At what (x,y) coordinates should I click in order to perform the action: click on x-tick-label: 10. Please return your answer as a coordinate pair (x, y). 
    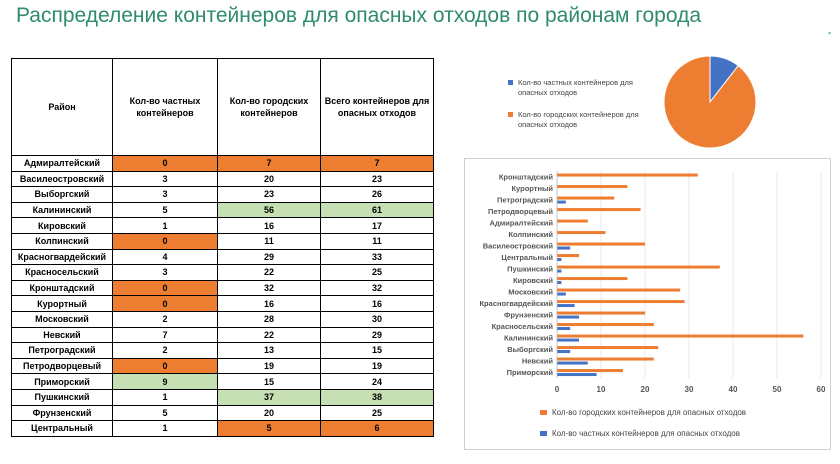
    Looking at the image, I should click on (601, 389).